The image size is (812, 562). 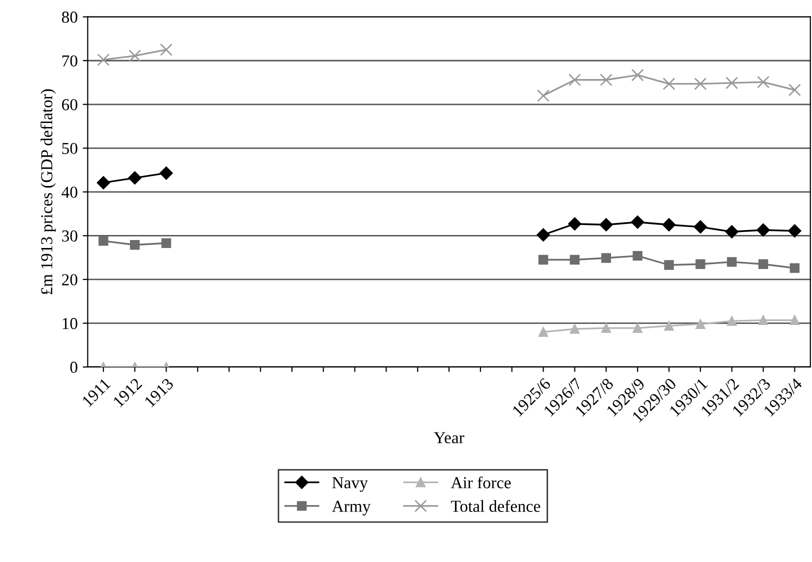 What do you see at coordinates (48, 191) in the screenshot?
I see `y-axis-title: £m 1913 prices (GDP deflator)` at bounding box center [48, 191].